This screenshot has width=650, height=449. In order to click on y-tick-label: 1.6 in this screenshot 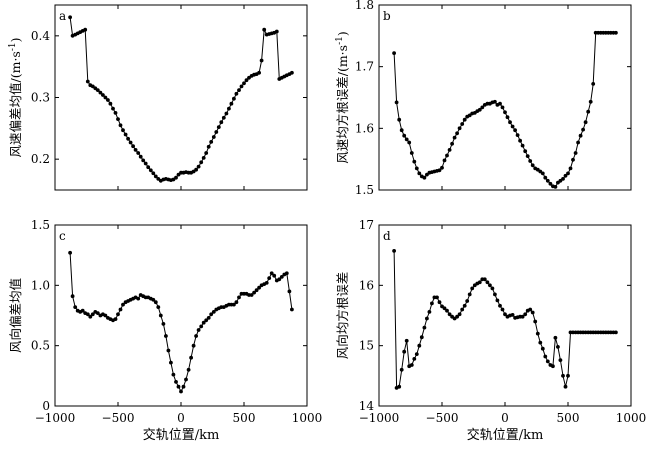, I will do `click(364, 128)`.